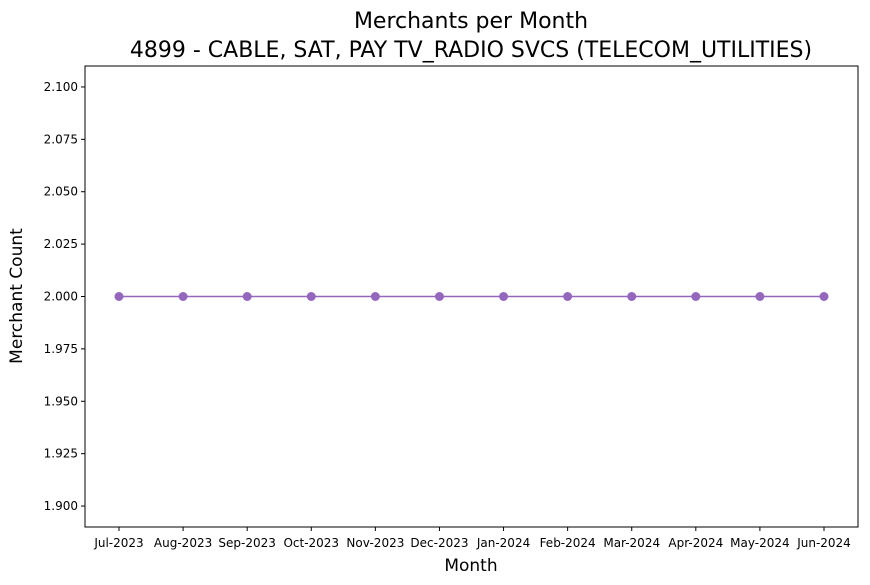 This screenshot has width=870, height=585. What do you see at coordinates (311, 543) in the screenshot?
I see `x-tick-label: Oct-2023` at bounding box center [311, 543].